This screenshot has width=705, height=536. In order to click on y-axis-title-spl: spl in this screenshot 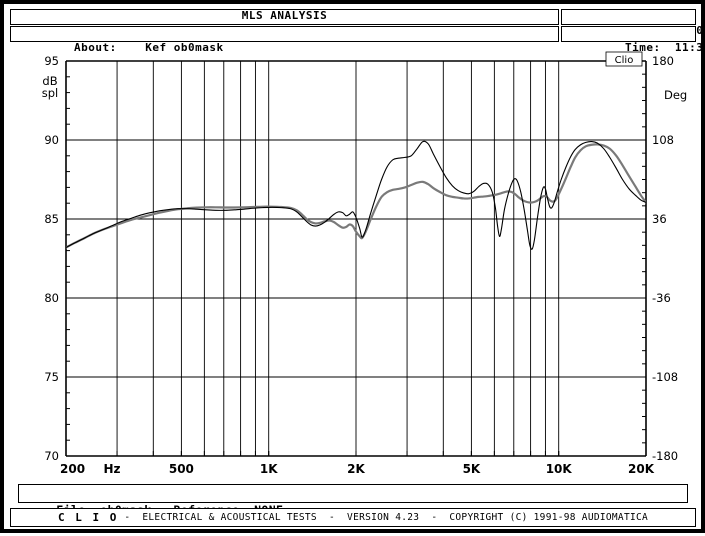, I will do `click(50, 93)`.